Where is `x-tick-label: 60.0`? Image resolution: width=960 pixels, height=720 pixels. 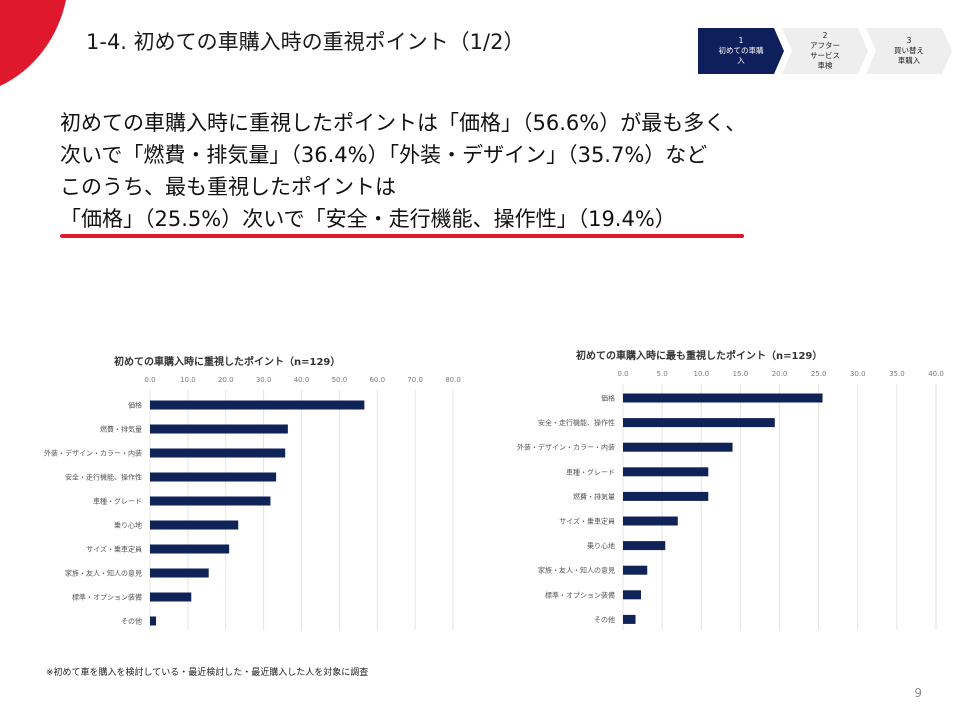 x-tick-label: 60.0 is located at coordinates (377, 380).